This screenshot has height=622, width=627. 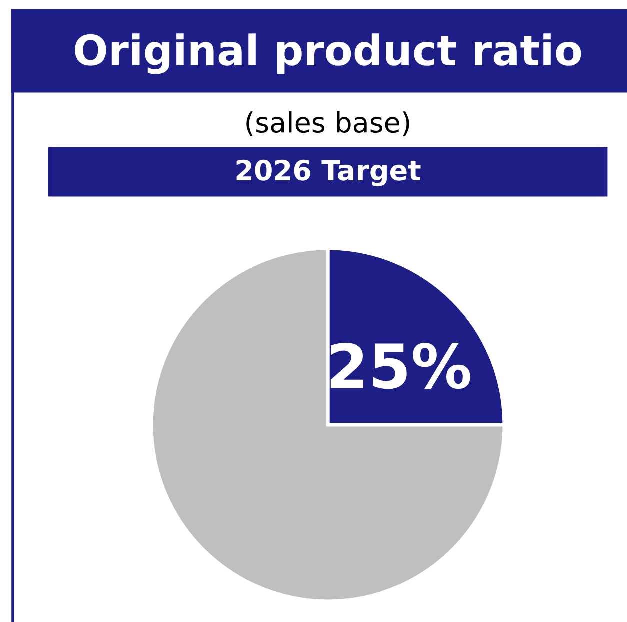 What do you see at coordinates (400, 366) in the screenshot?
I see `data-label: 25%` at bounding box center [400, 366].